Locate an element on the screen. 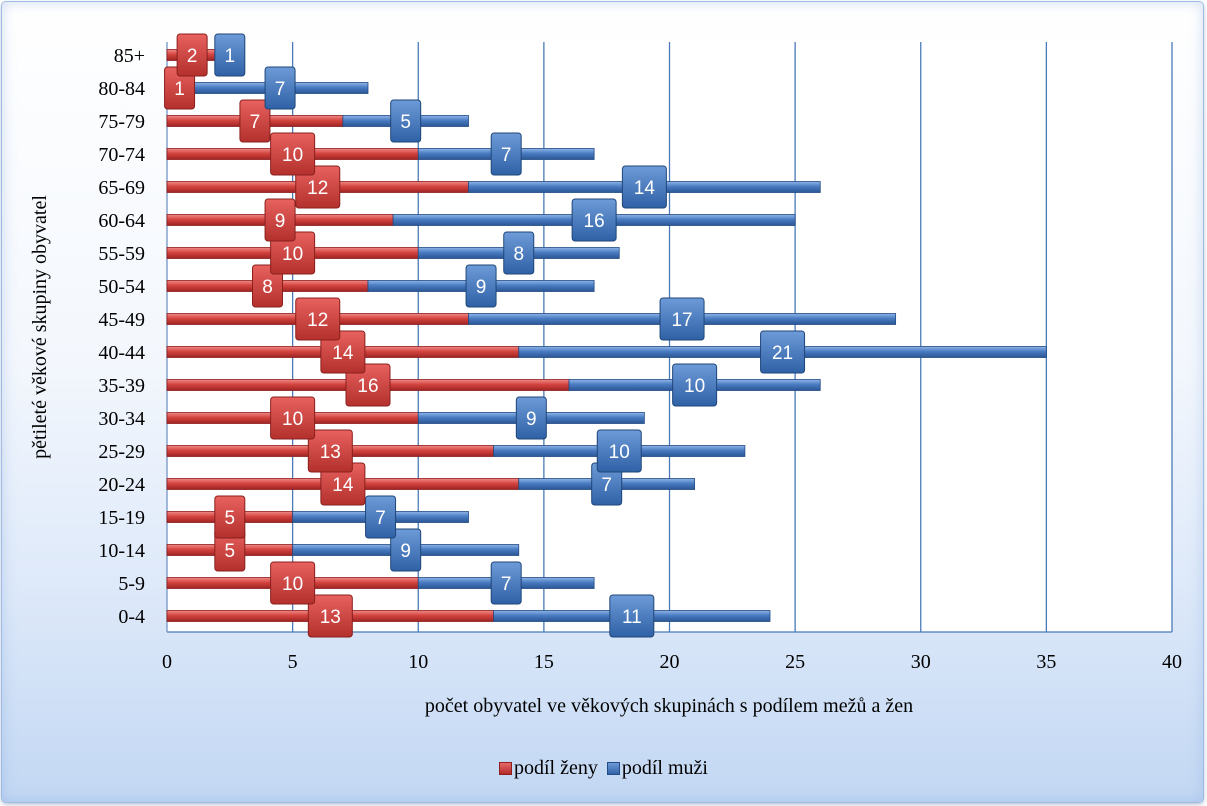 Image resolution: width=1207 pixels, height=806 pixels. data-label-muzi: 5 is located at coordinates (405, 122).